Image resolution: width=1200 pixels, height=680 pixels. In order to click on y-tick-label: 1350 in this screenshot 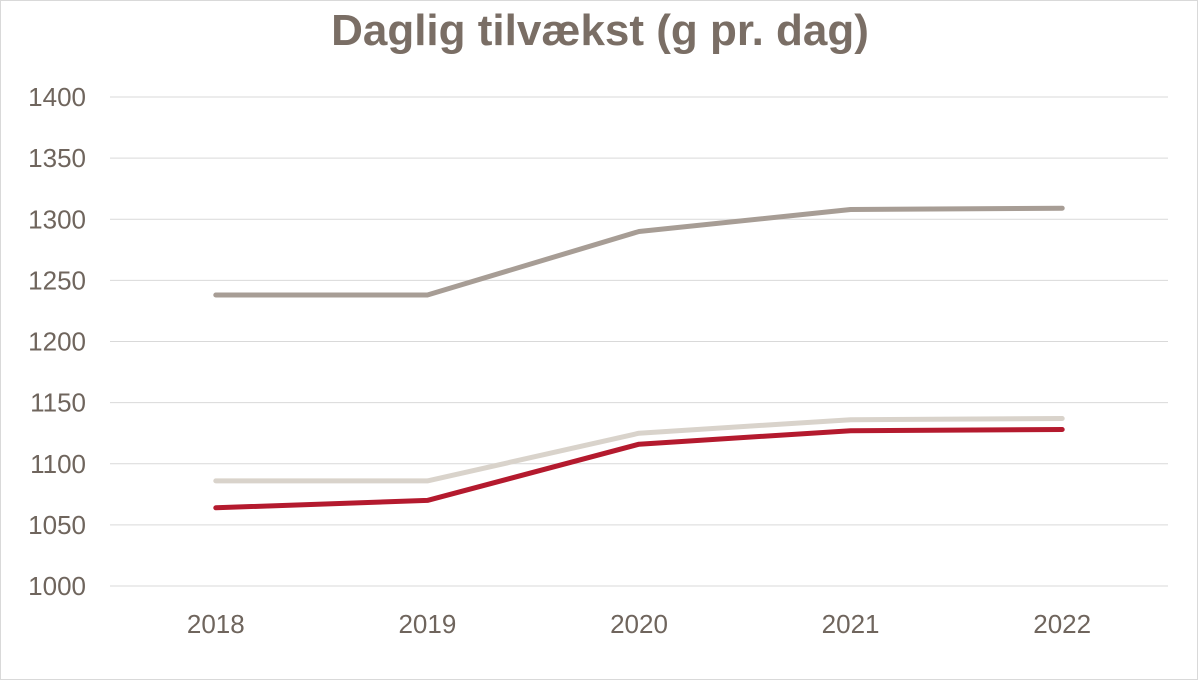, I will do `click(57, 158)`.